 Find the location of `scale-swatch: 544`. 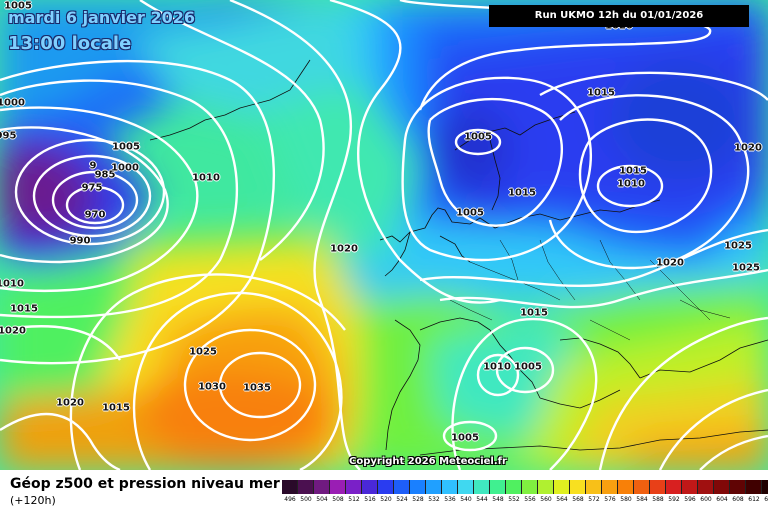

scale-swatch: 544 is located at coordinates (482, 493).